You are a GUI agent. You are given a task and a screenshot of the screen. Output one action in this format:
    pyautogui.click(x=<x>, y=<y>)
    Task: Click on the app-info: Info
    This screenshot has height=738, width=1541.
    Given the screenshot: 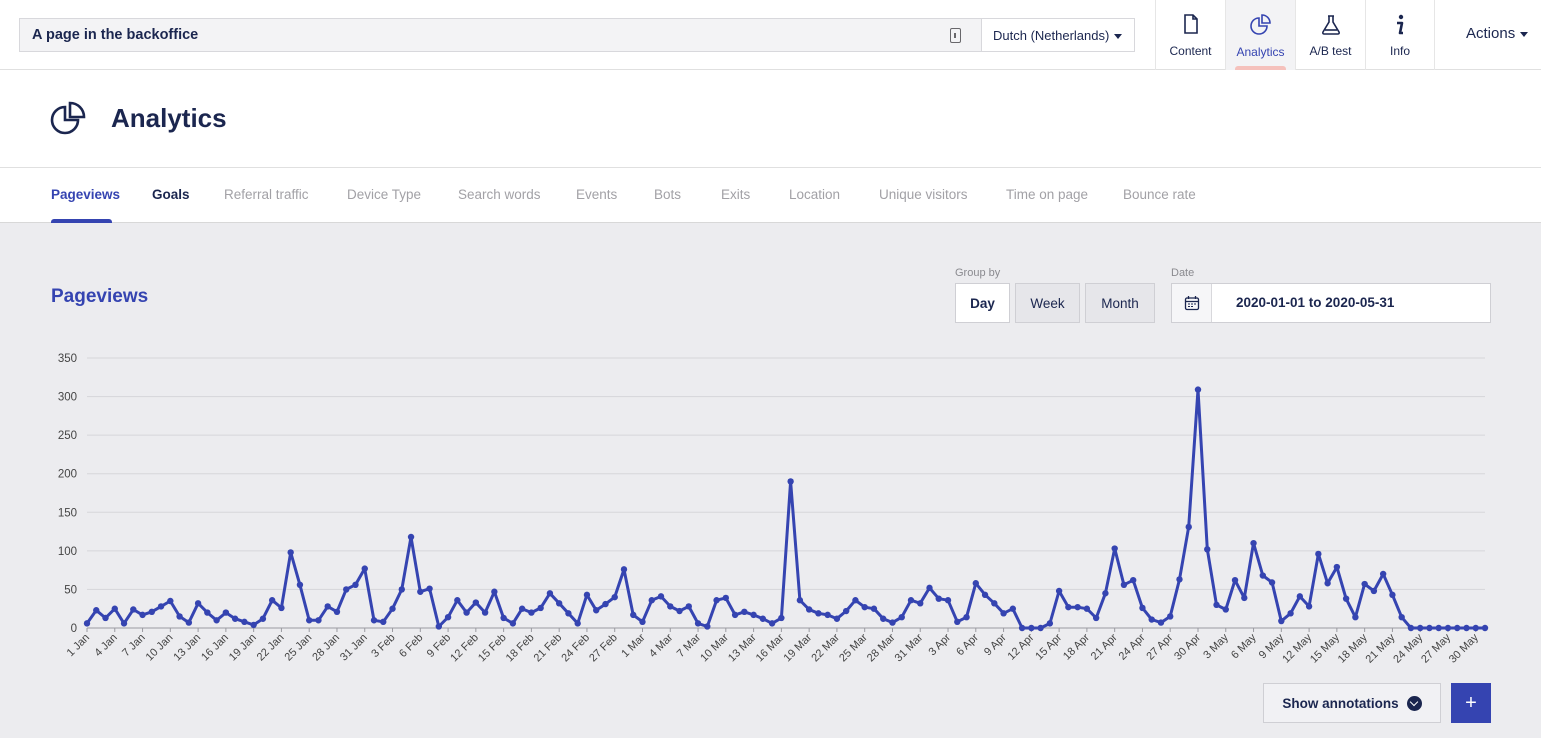 What is the action you would take?
    pyautogui.click(x=1400, y=35)
    